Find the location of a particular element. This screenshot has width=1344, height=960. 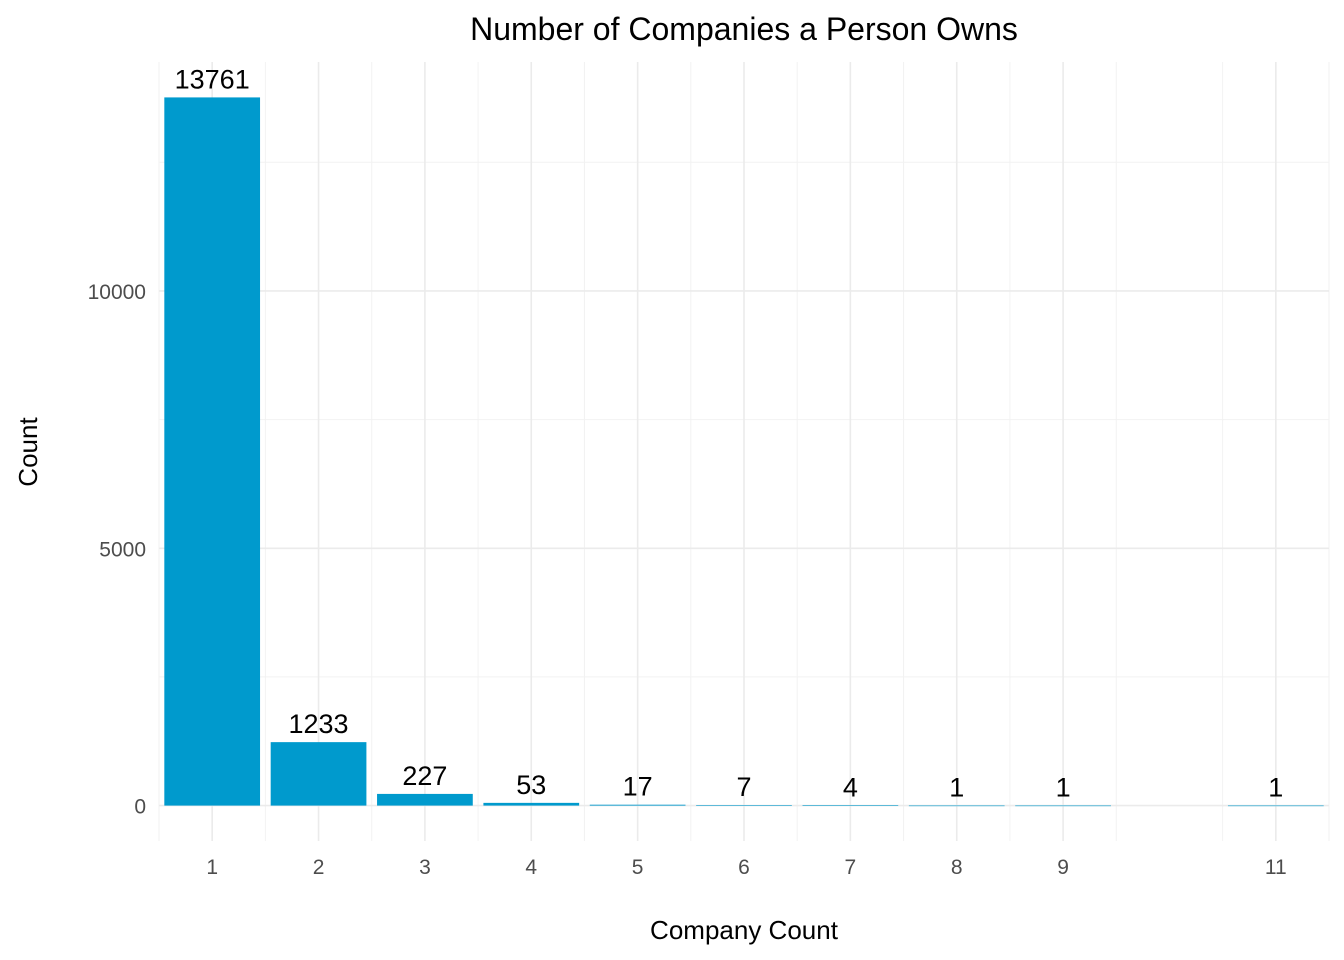

x-tick-label: 11 is located at coordinates (1276, 867).